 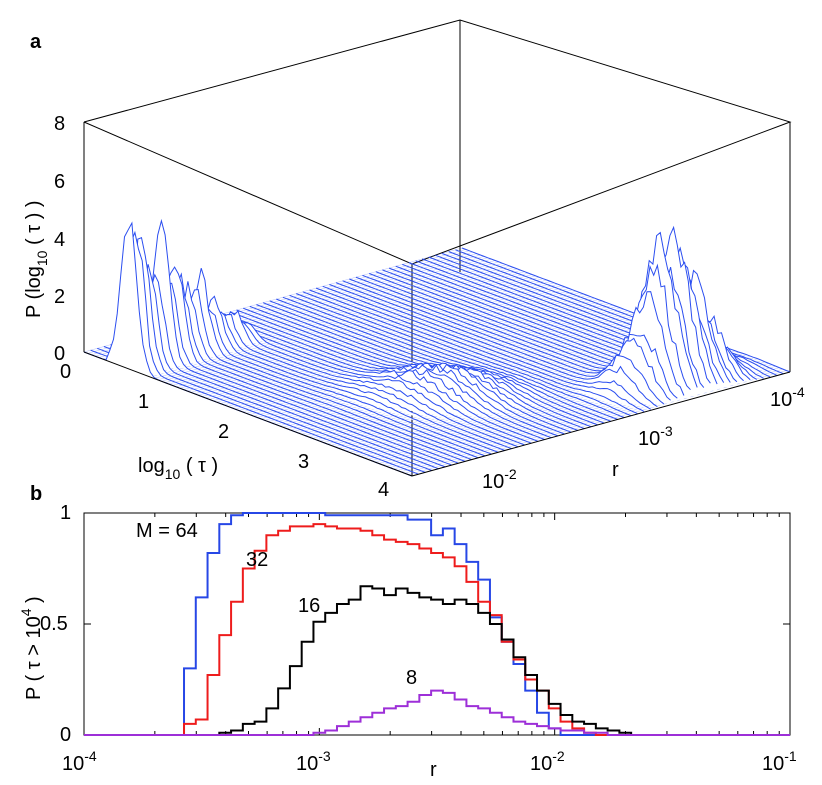 I want to click on panel-a-y-ticks: 10⁻⁴ 10⁻³ 10⁻², so click(x=643, y=438).